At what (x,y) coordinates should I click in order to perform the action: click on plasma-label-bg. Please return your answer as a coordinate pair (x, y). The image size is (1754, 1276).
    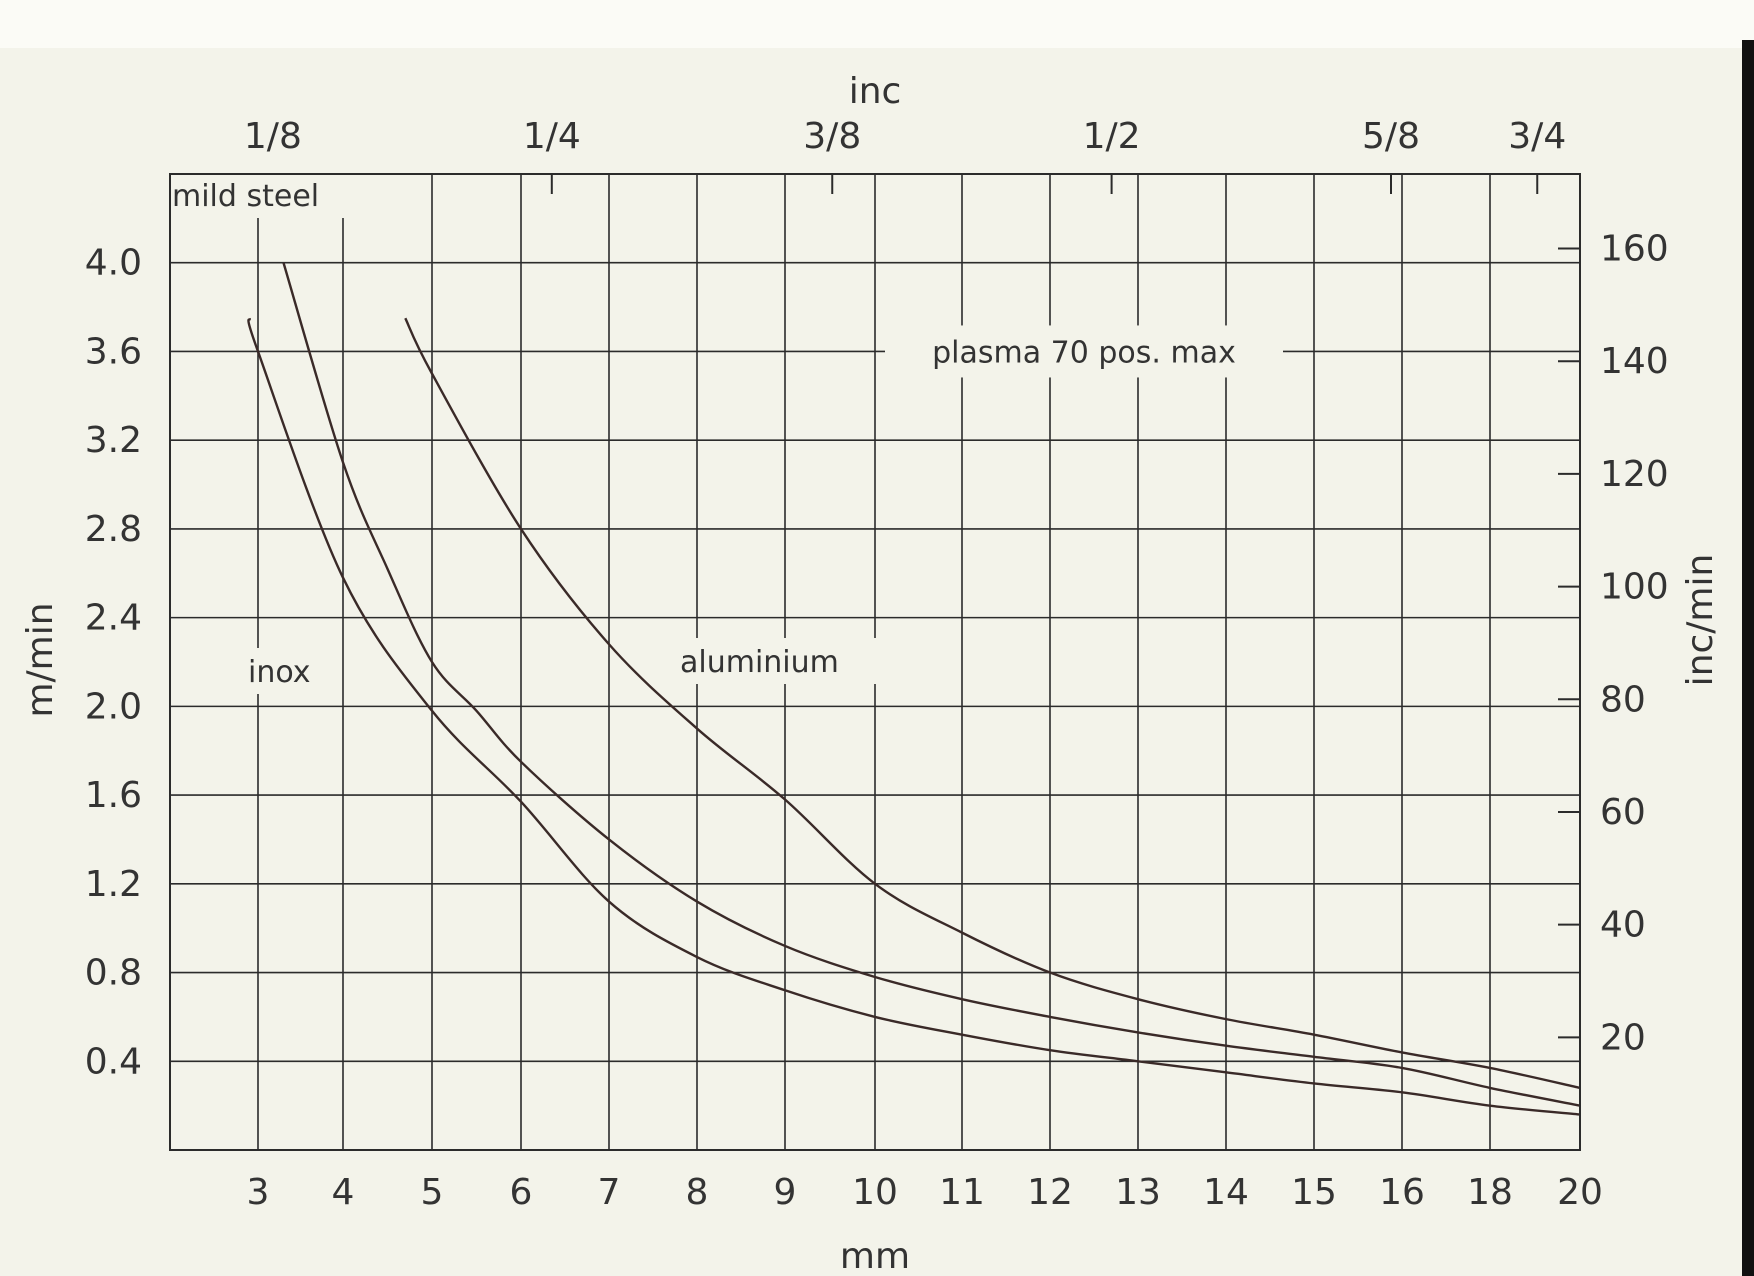
    Looking at the image, I should click on (1084, 351).